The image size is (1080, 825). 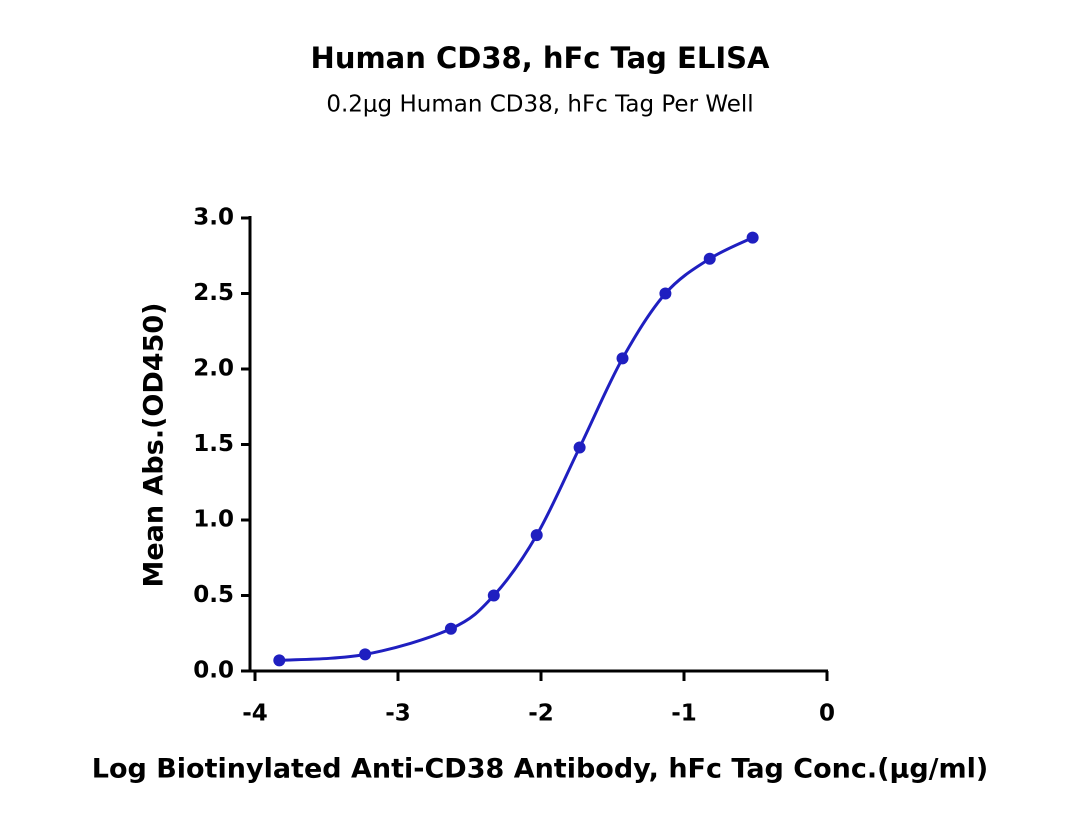 I want to click on y-tick-label: 1.0, so click(x=213, y=520).